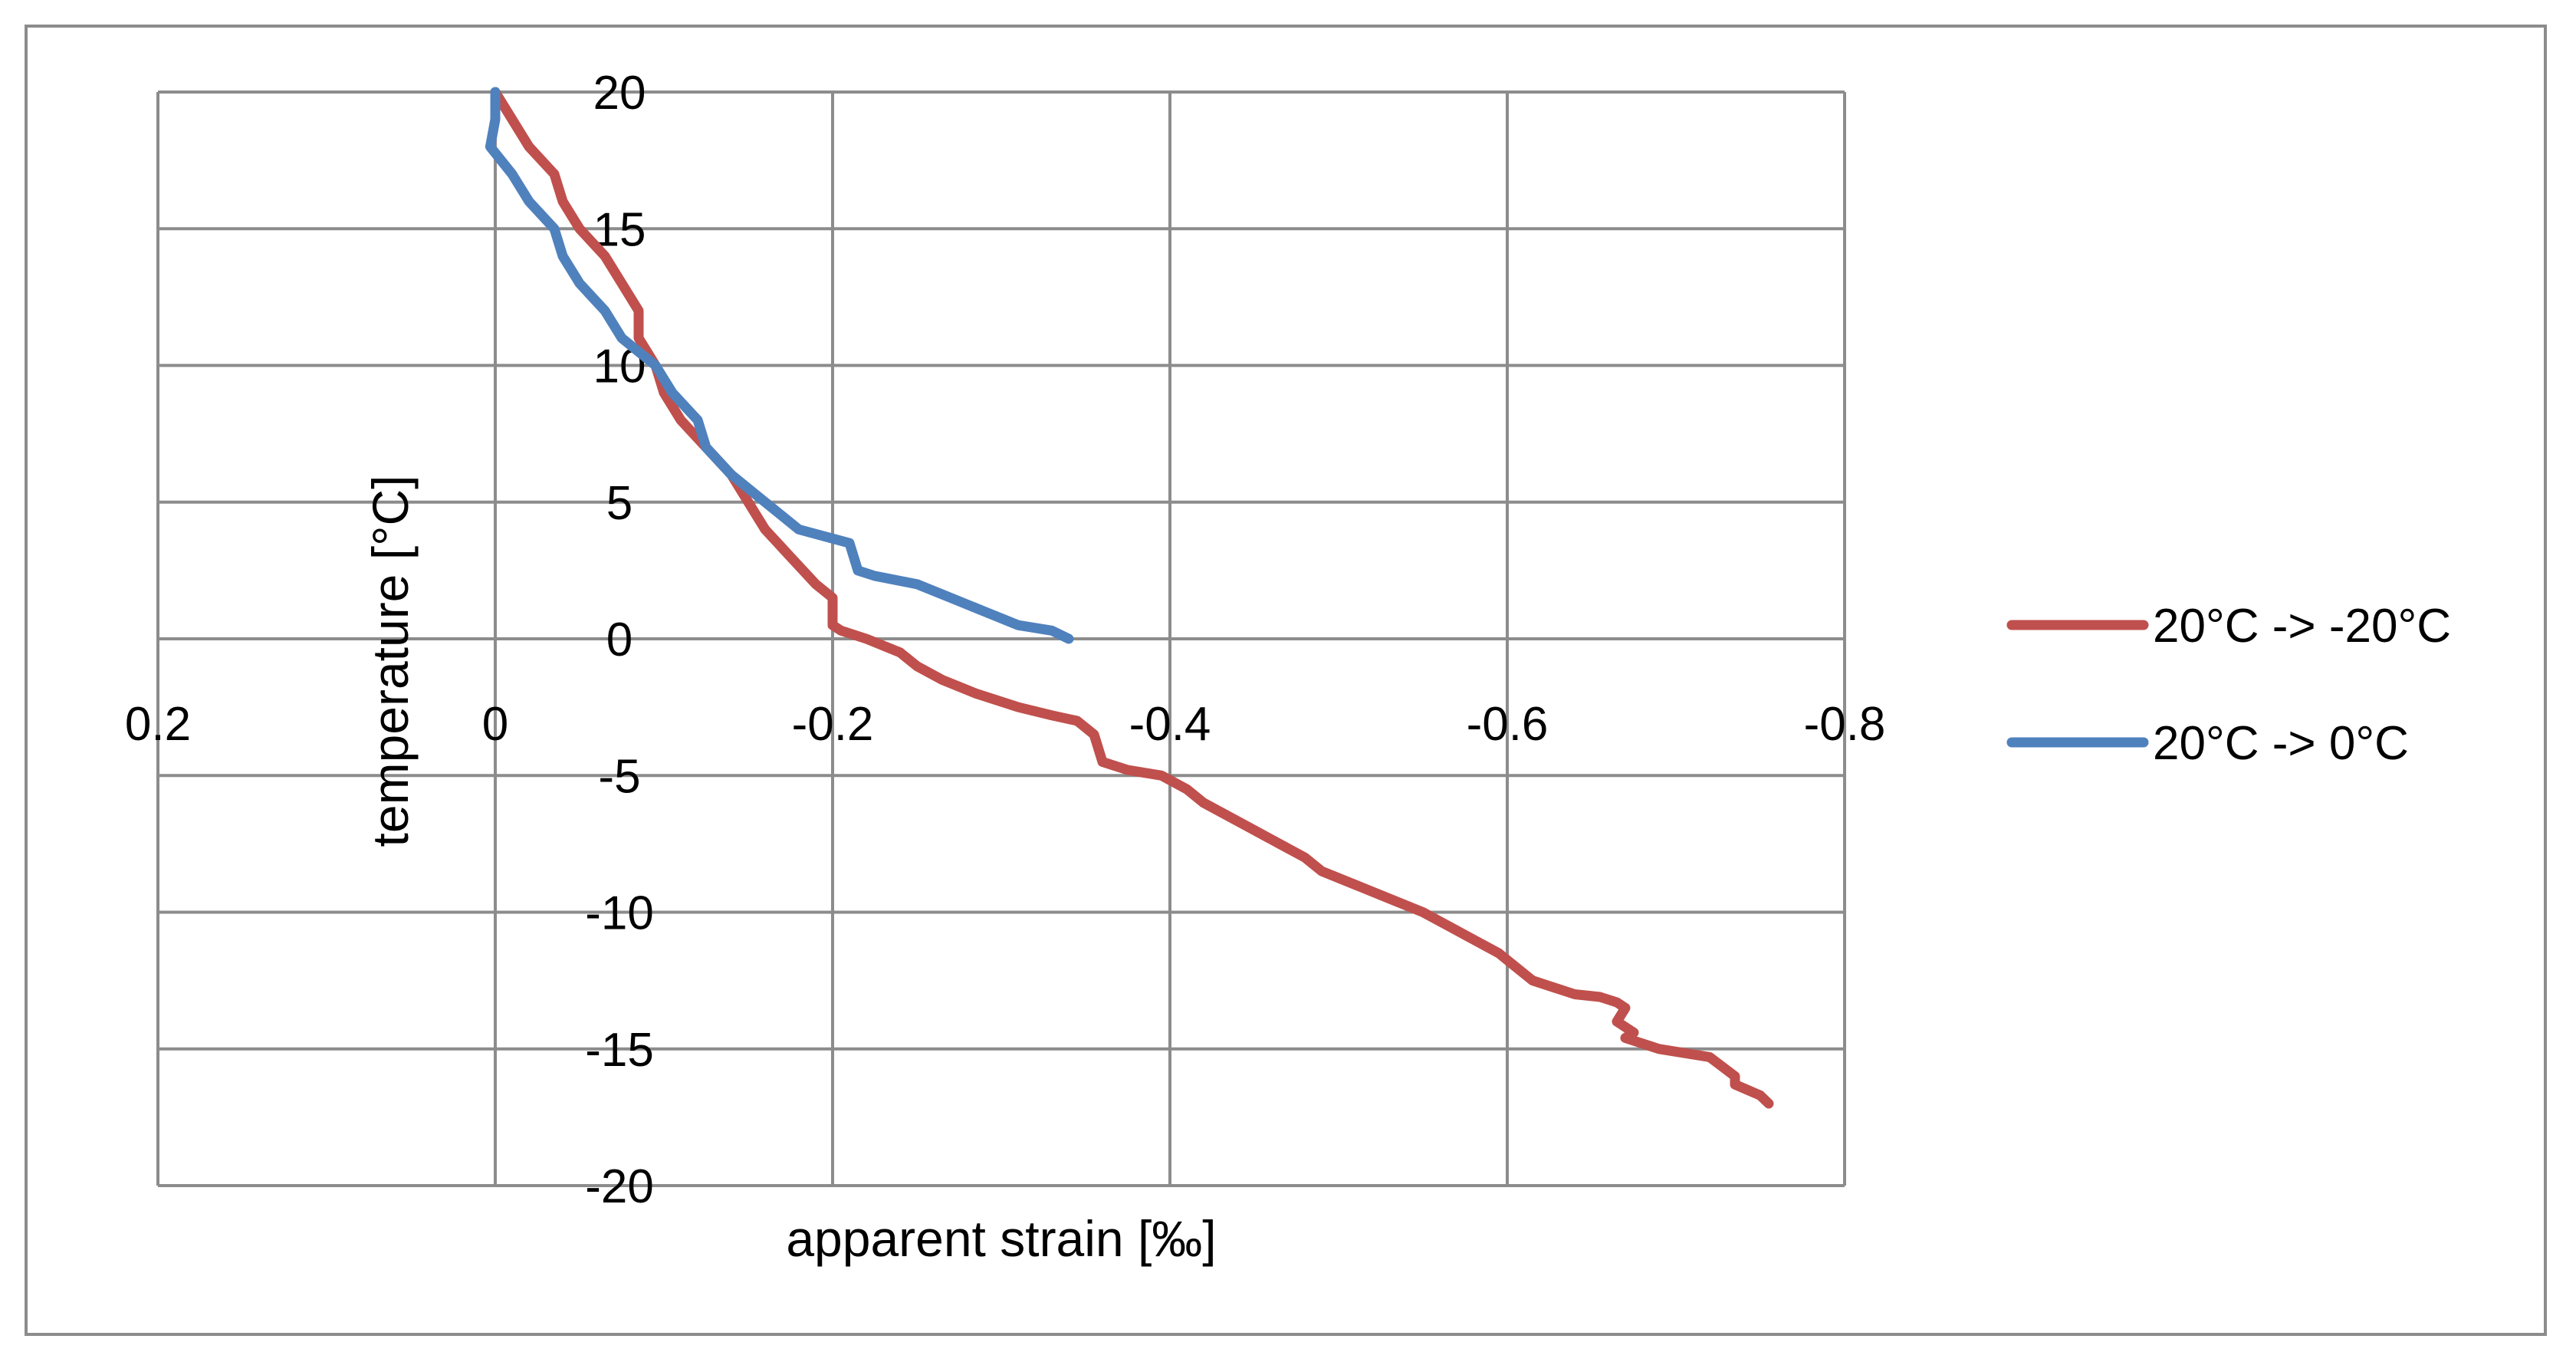  Describe the element at coordinates (495, 724) in the screenshot. I see `x-tick-label: 0` at that location.